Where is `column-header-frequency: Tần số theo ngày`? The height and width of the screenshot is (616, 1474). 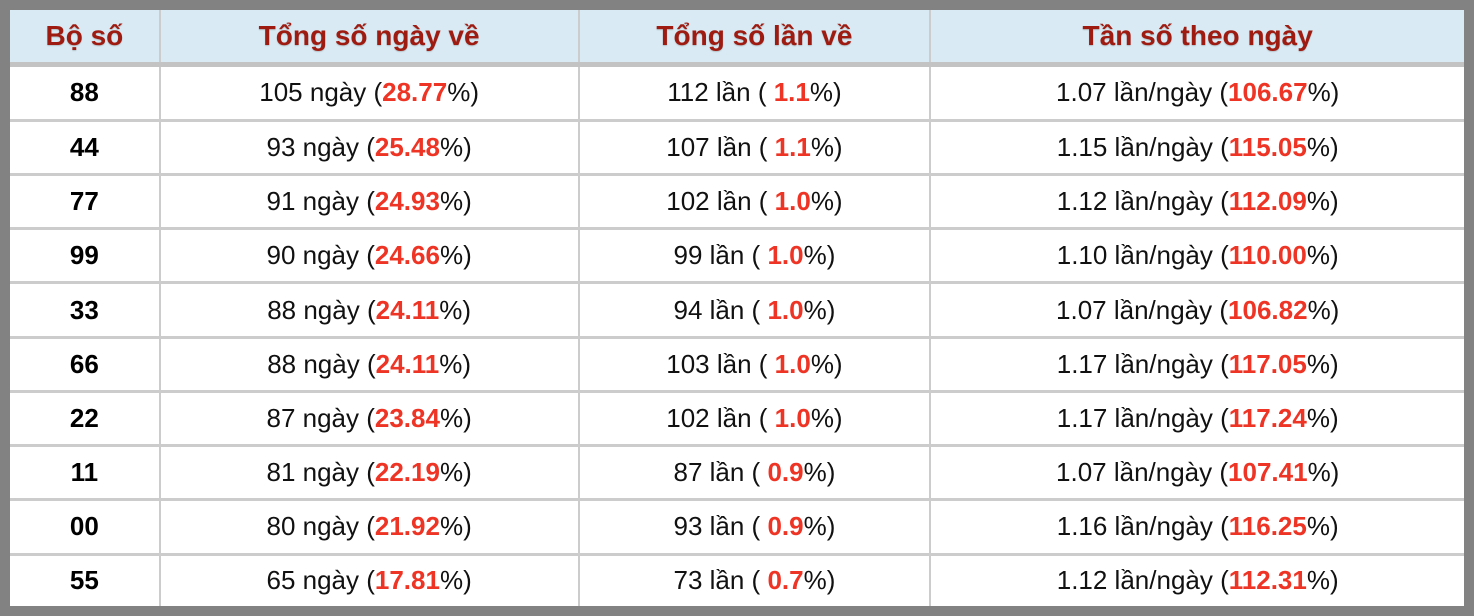
column-header-frequency: Tần số theo ngày is located at coordinates (1197, 38).